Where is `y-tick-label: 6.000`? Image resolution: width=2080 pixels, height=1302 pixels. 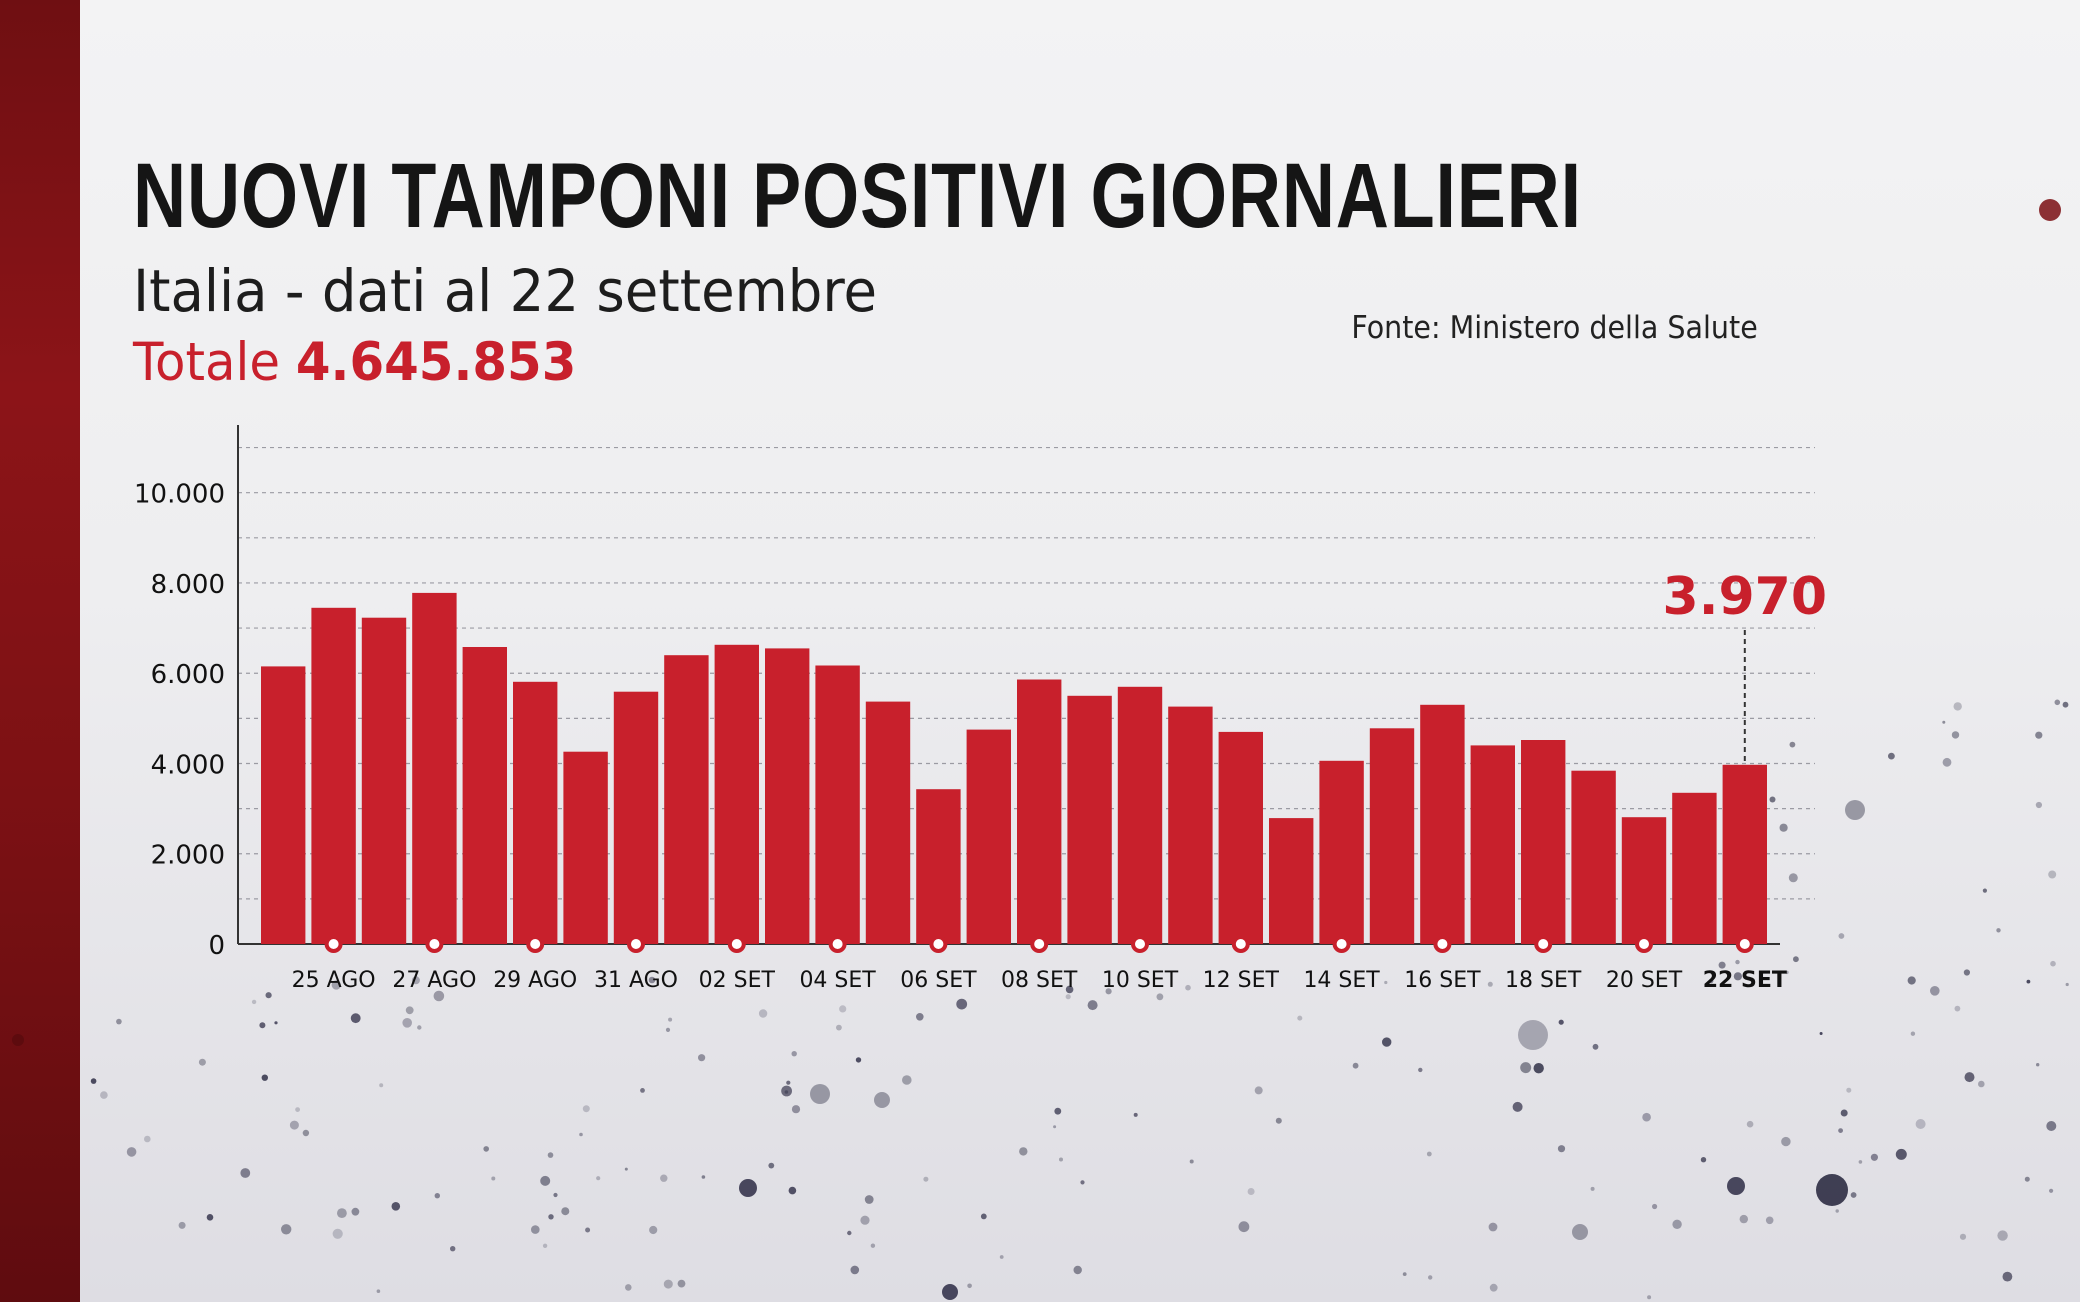
y-tick-label: 6.000 is located at coordinates (188, 675).